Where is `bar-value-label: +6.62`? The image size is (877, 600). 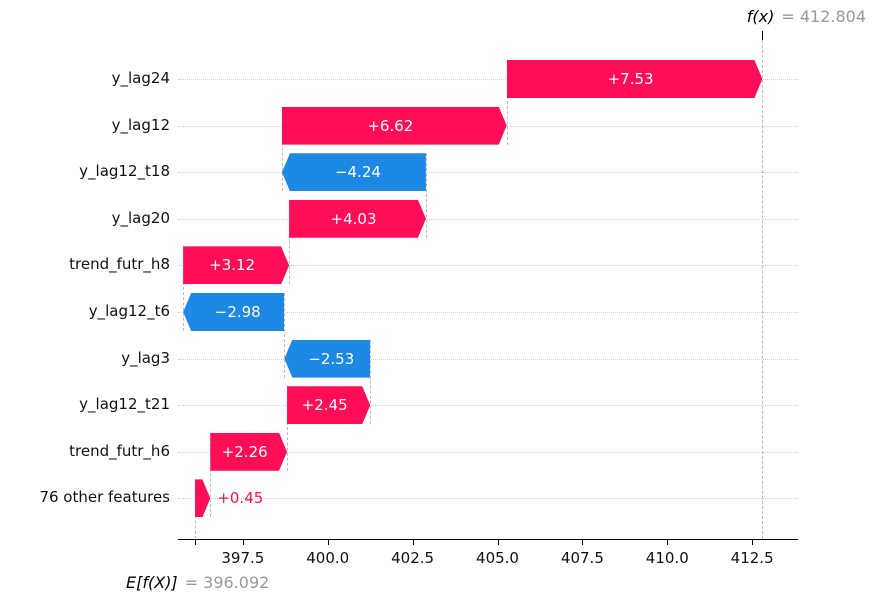
bar-value-label: +6.62 is located at coordinates (390, 125).